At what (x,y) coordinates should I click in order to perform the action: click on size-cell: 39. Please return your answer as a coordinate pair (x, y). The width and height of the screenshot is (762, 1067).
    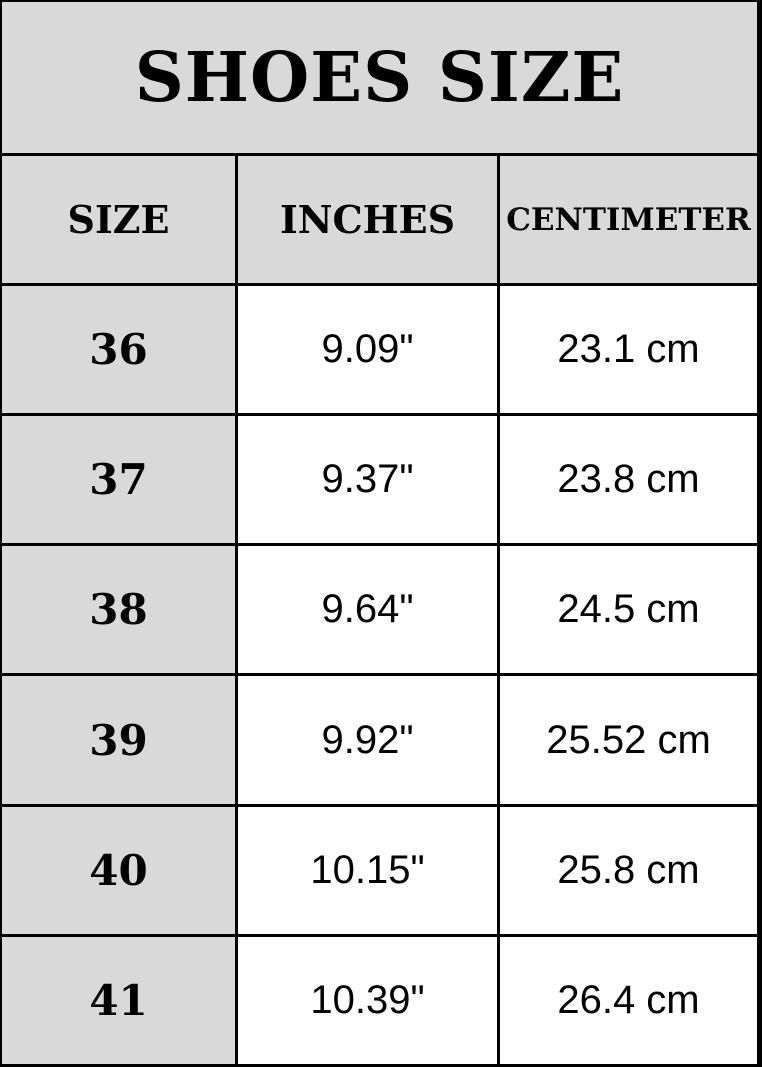
    Looking at the image, I should click on (118, 740).